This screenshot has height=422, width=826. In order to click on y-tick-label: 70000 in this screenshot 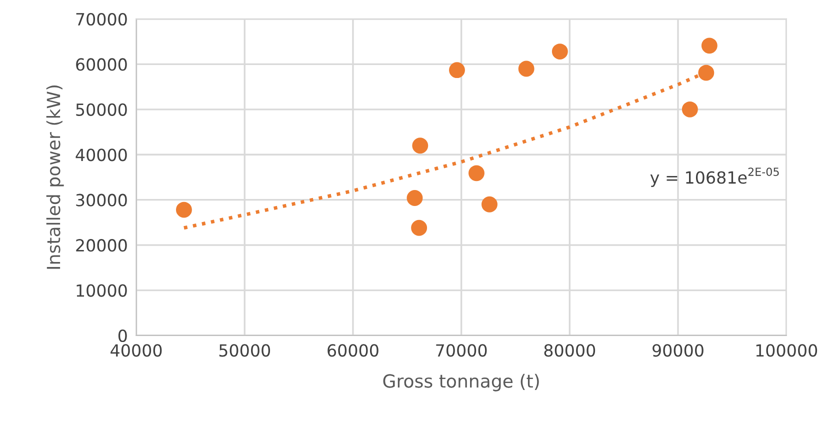, I will do `click(101, 19)`.